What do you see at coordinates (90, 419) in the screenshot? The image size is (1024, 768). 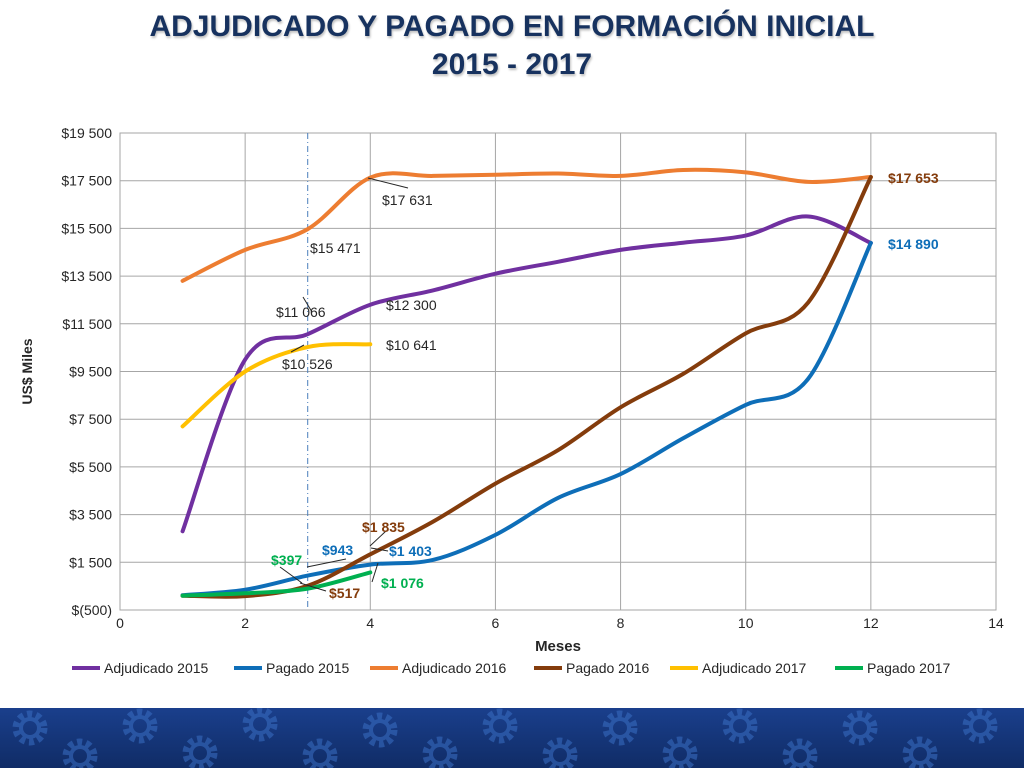 I see `y-tick-label: $7 500` at bounding box center [90, 419].